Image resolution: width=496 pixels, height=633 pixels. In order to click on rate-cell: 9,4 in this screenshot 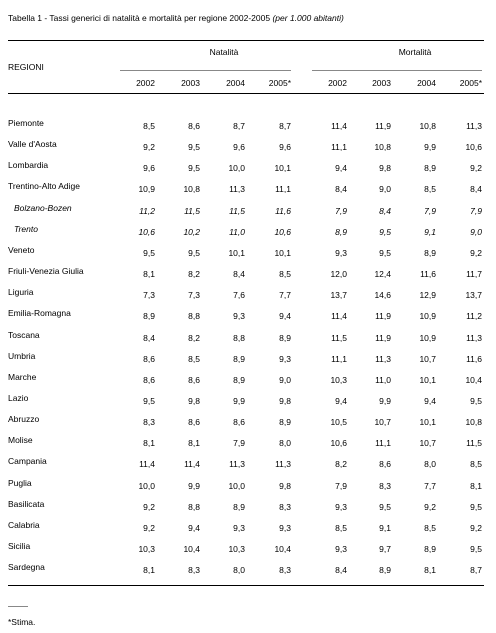, I will do `click(285, 316)`.